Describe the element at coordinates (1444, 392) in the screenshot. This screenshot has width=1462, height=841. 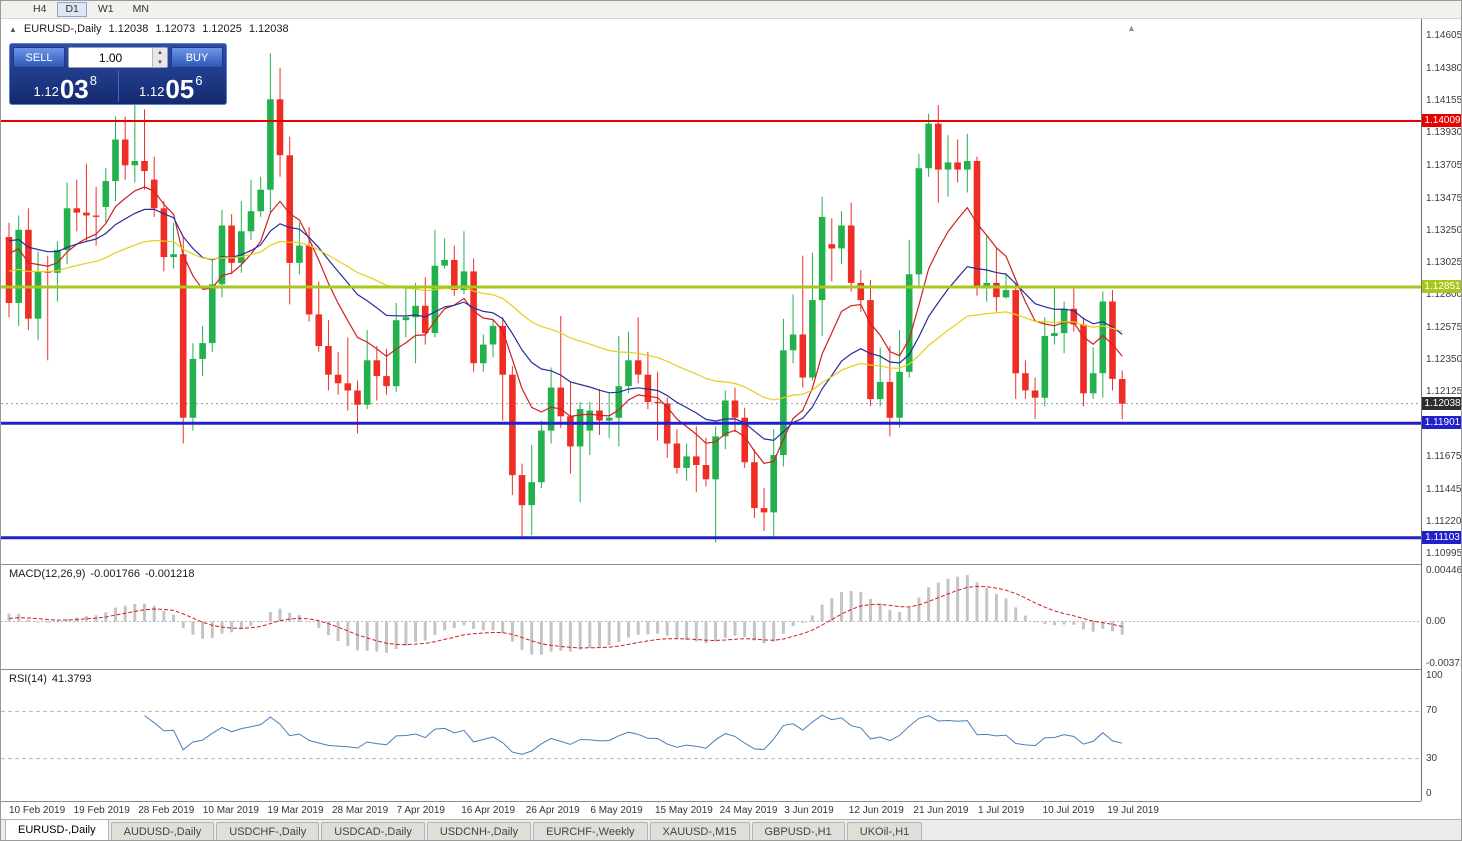
I see `price-axis-label: 1.12125` at that location.